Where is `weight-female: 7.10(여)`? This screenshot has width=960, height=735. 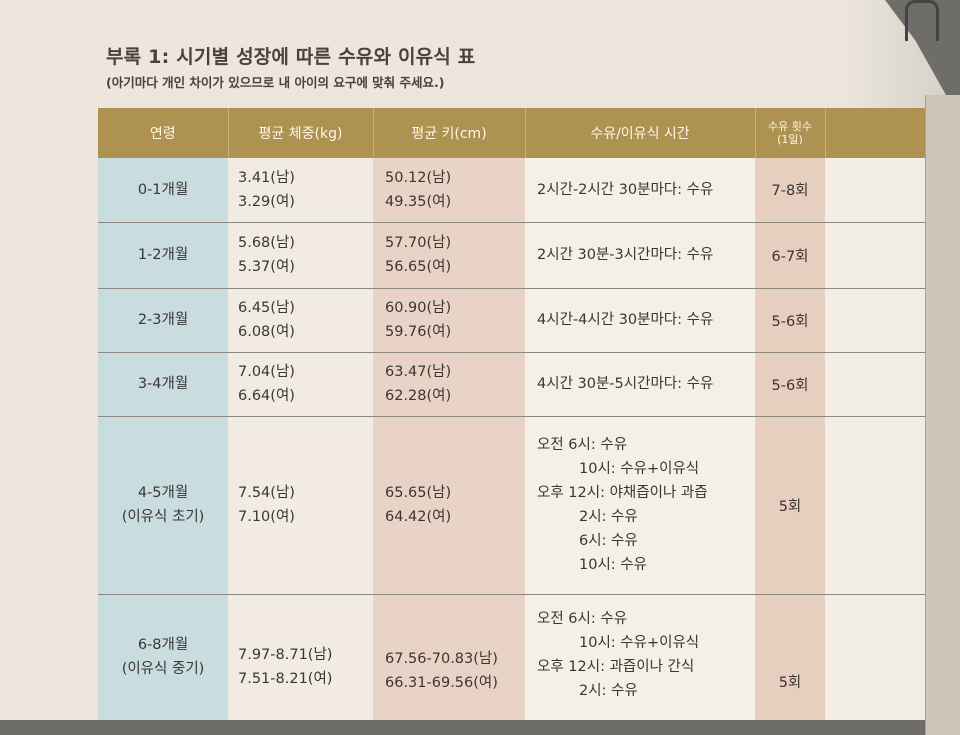
weight-female: 7.10(여) is located at coordinates (266, 517).